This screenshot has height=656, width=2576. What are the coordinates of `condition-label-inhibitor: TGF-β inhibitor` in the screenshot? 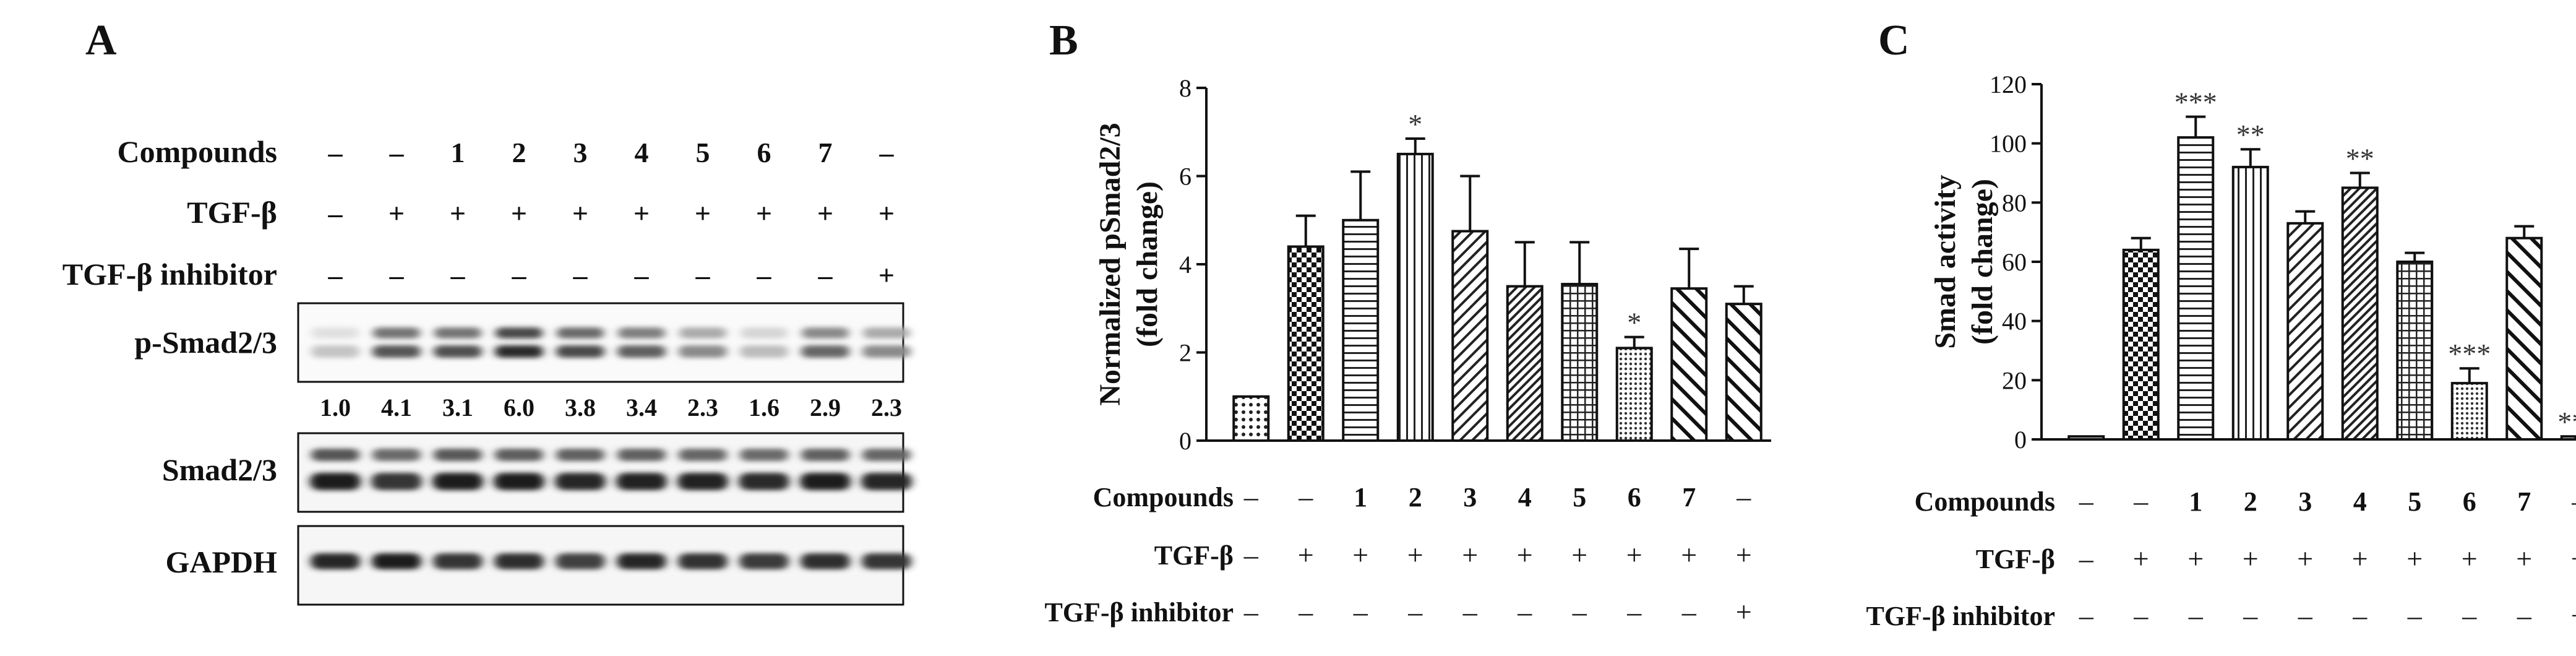 It's located at (1960, 616).